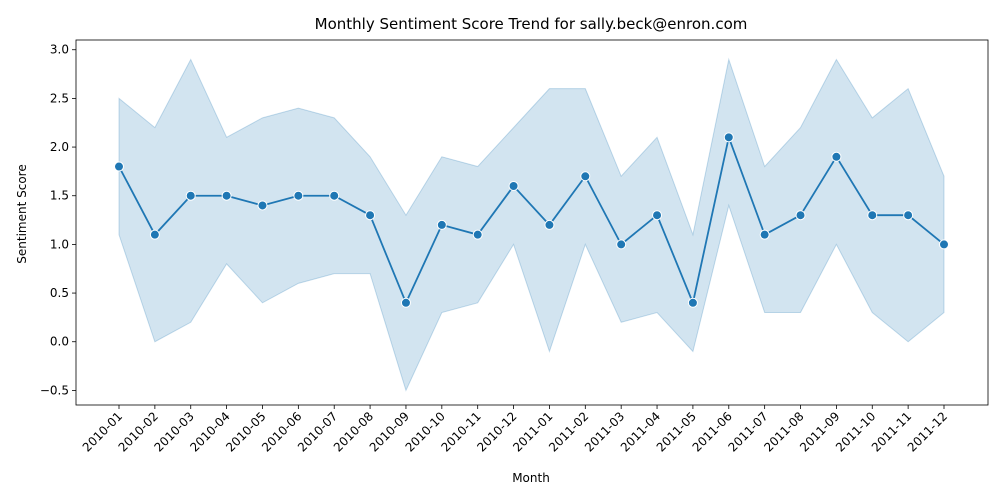 This screenshot has width=1000, height=500. What do you see at coordinates (927, 431) in the screenshot?
I see `x-tick-label: 2011-12` at bounding box center [927, 431].